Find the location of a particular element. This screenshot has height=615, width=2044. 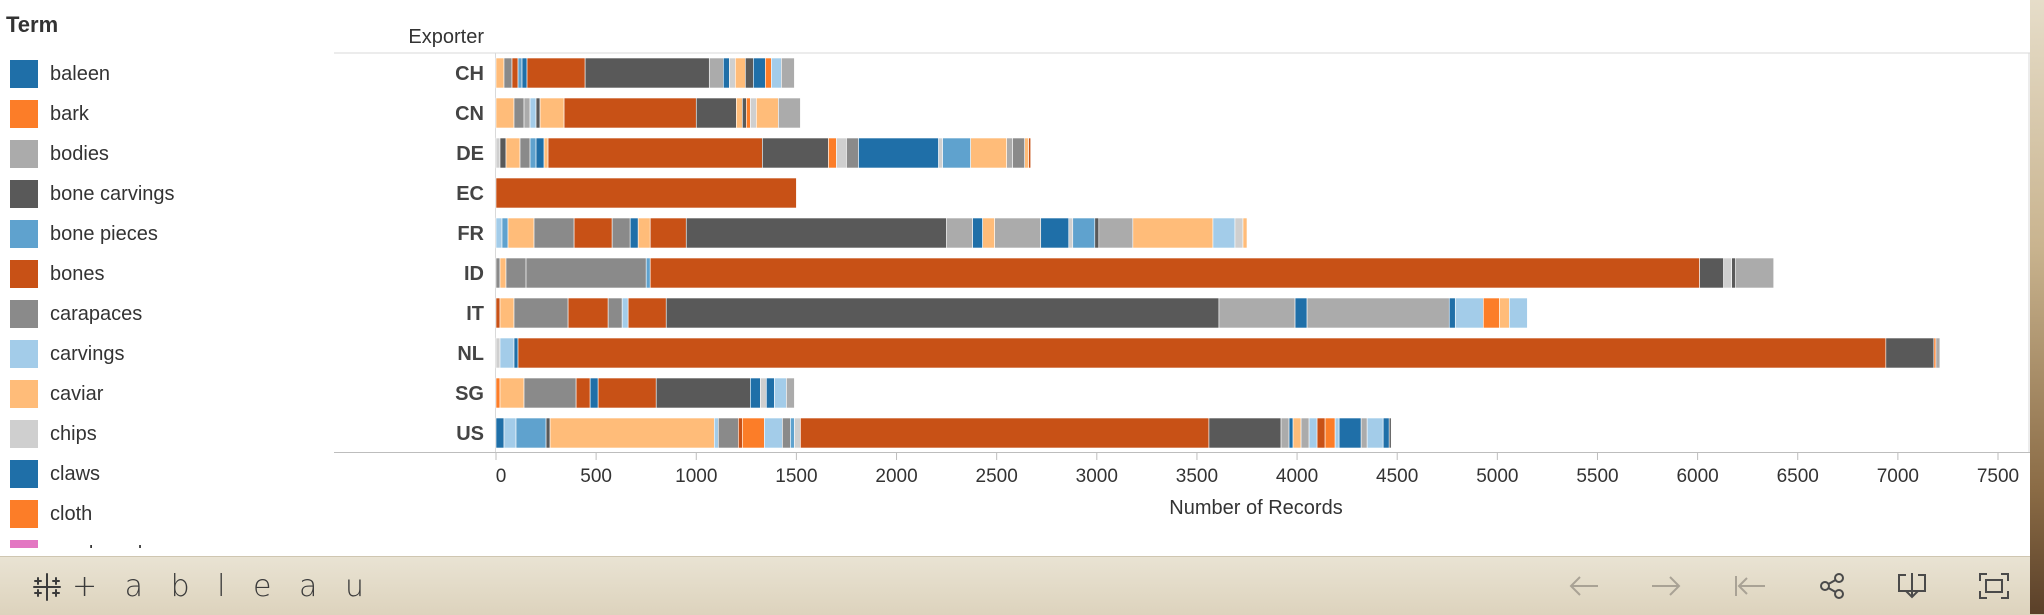

legend-item: coral sand is located at coordinates (92, 541).